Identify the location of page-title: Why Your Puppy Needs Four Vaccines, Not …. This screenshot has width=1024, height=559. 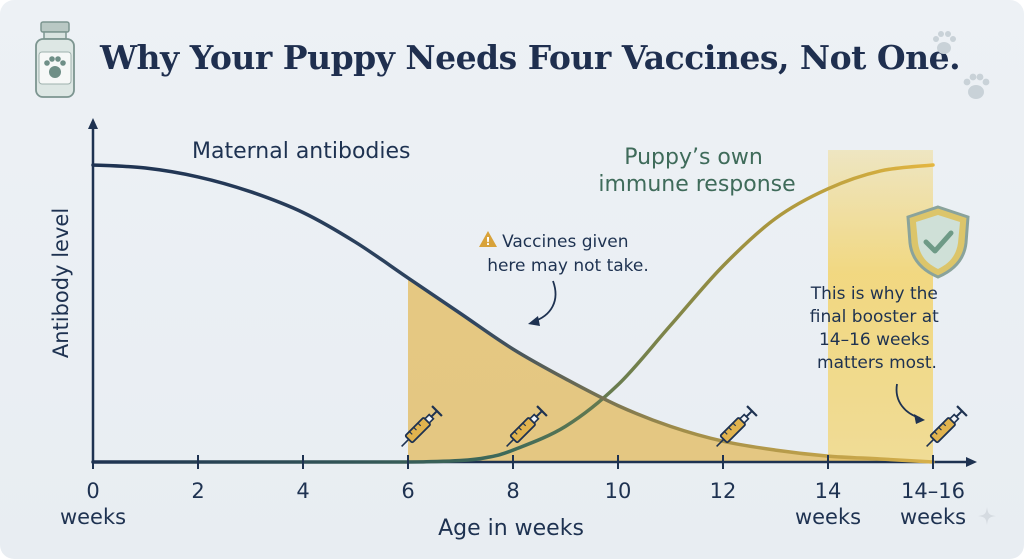
(530, 57).